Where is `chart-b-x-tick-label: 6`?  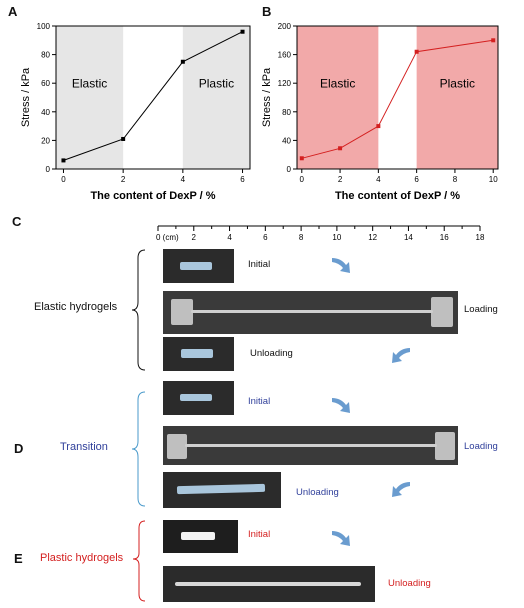
chart-b-x-tick-label: 6 is located at coordinates (416, 179).